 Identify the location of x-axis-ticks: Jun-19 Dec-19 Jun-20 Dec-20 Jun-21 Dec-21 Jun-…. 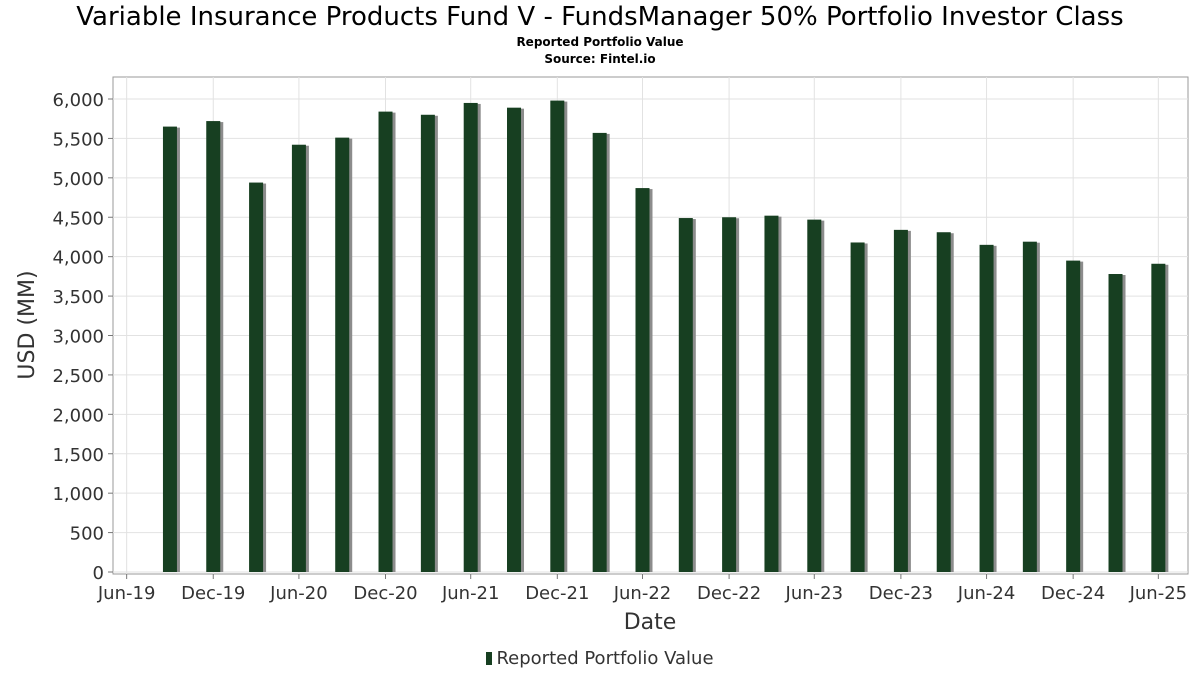
(642, 589).